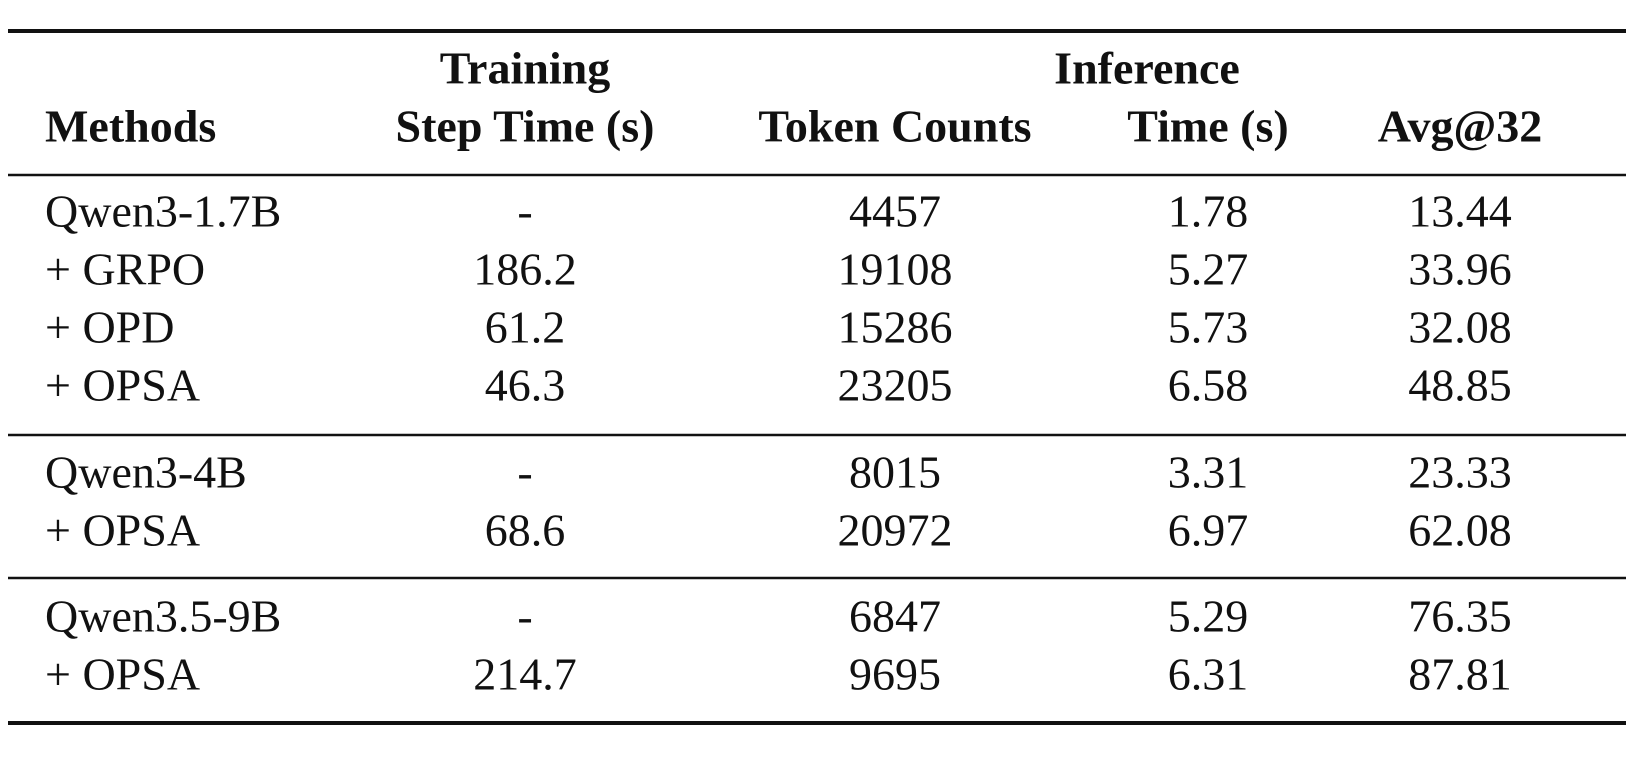 The height and width of the screenshot is (762, 1626). I want to click on value-cell: 23.33, so click(1460, 472).